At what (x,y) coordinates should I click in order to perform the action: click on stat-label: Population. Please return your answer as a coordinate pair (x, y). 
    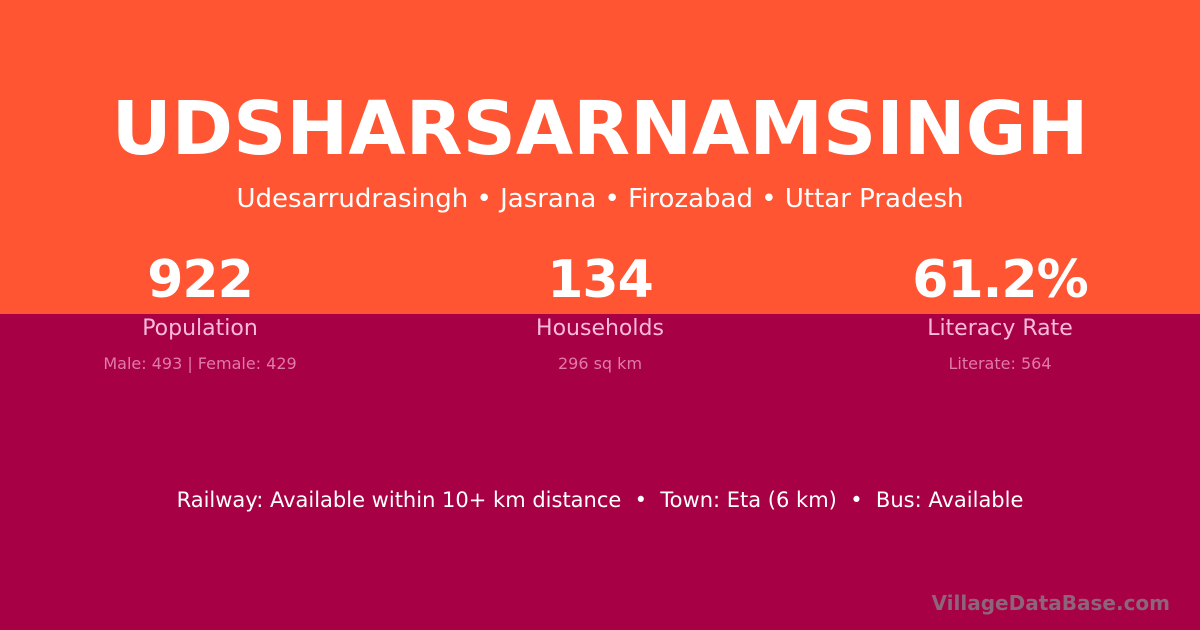
    Looking at the image, I should click on (200, 328).